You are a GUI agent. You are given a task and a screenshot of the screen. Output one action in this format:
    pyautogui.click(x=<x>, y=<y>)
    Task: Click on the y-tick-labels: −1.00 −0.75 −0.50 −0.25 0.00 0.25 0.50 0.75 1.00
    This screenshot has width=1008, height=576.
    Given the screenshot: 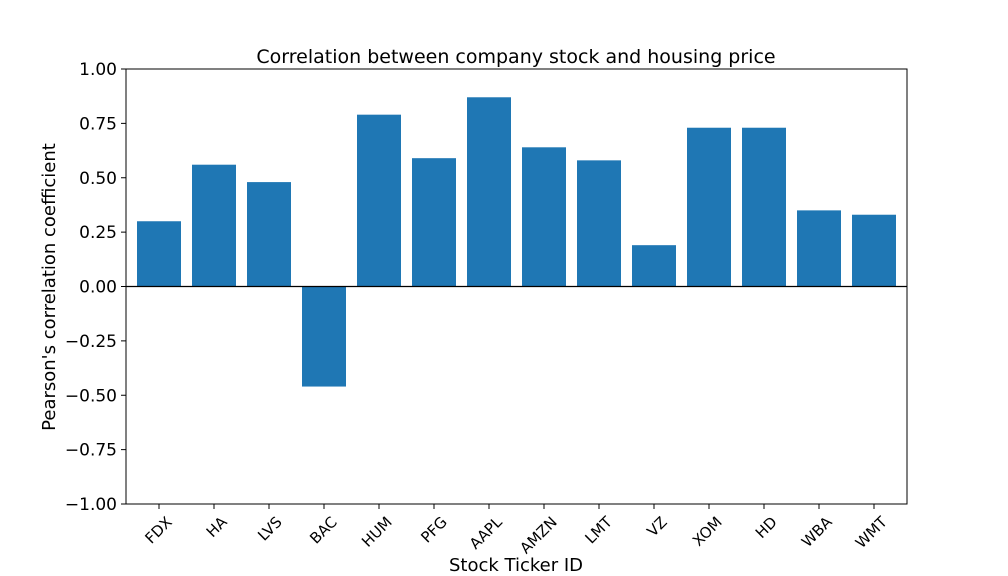 What is the action you would take?
    pyautogui.click(x=91, y=287)
    